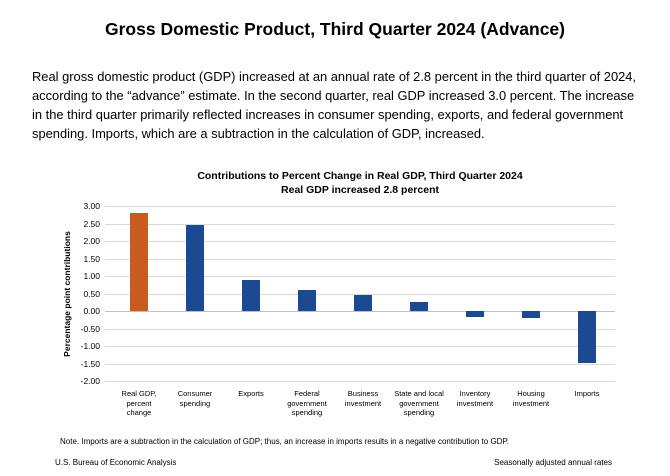 The width and height of the screenshot is (670, 476). Describe the element at coordinates (91, 258) in the screenshot. I see `y-tick-label: 1.50` at that location.